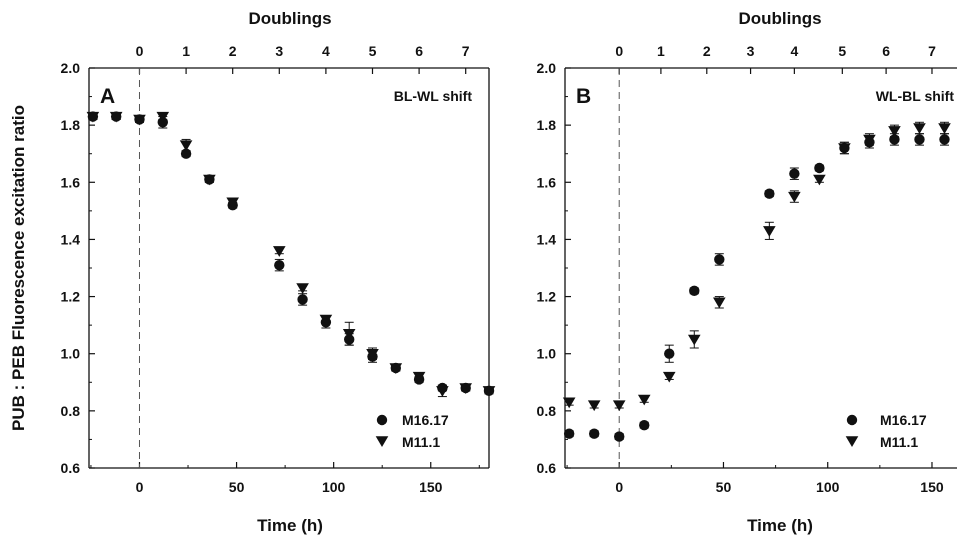 This screenshot has height=543, width=957. What do you see at coordinates (433, 96) in the screenshot?
I see `panel-a-shift-label: BL-WL shift` at bounding box center [433, 96].